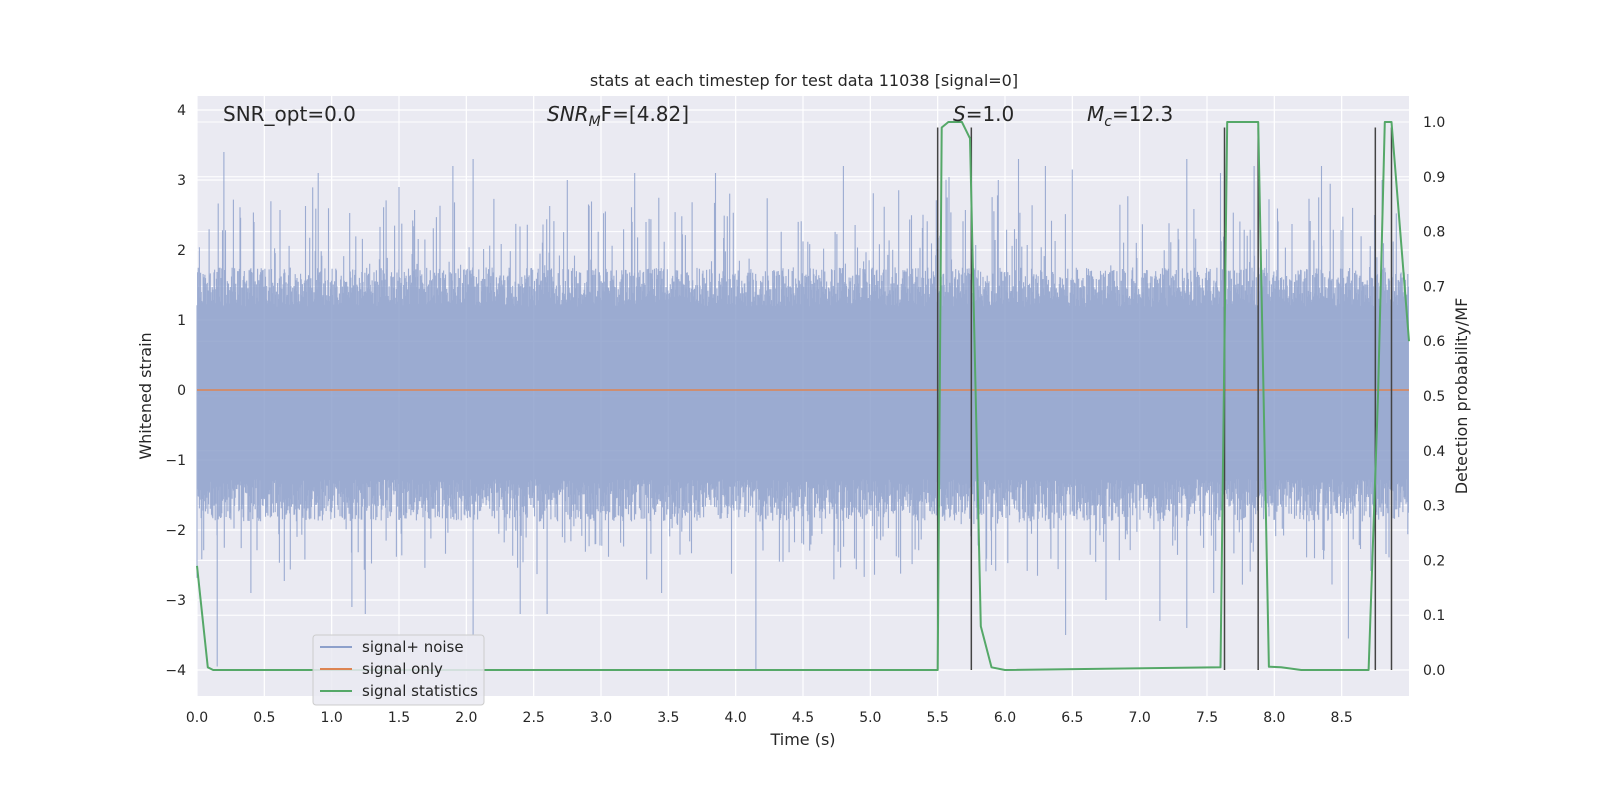  What do you see at coordinates (1434, 287) in the screenshot?
I see `y-tick-label-right: 0.7` at bounding box center [1434, 287].